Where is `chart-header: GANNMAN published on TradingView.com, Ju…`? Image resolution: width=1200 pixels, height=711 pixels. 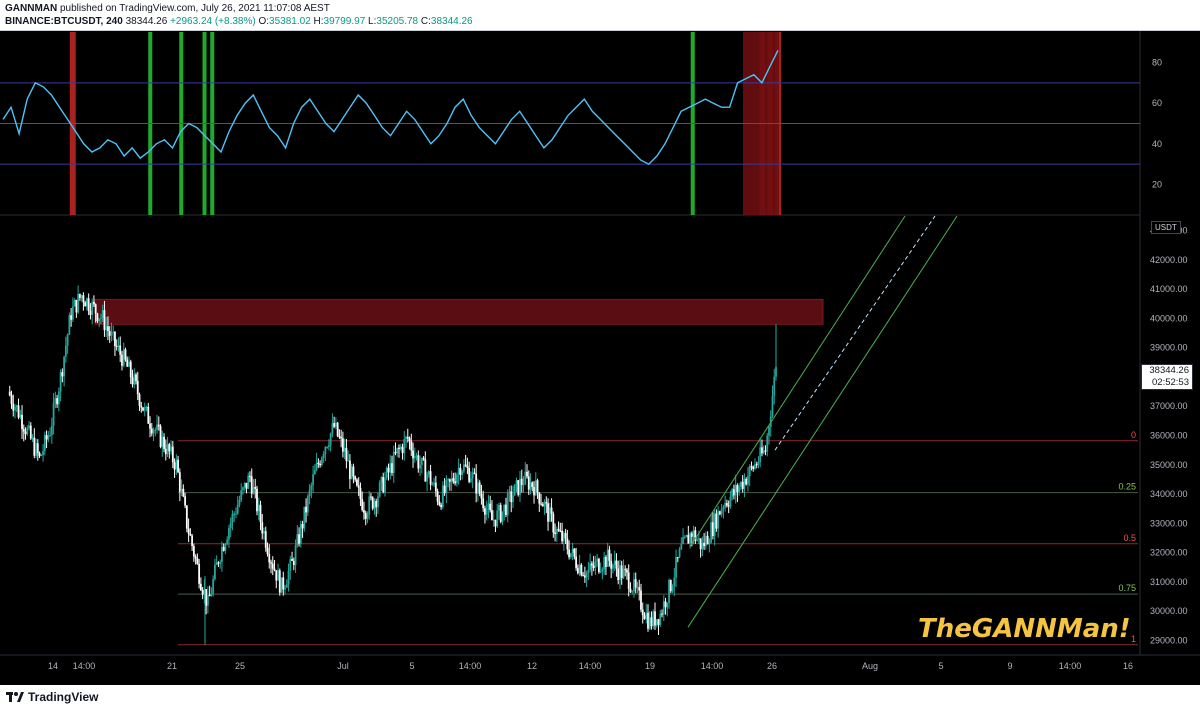
chart-header: GANNMAN published on TradingView.com, Ju… is located at coordinates (600, 15).